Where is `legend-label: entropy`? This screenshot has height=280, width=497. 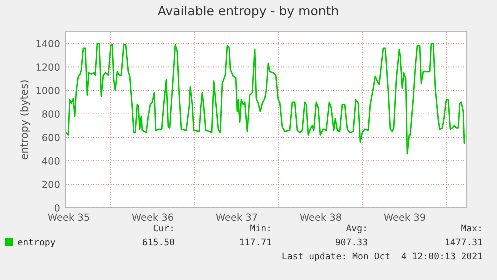 legend-label: entropy is located at coordinates (37, 243).